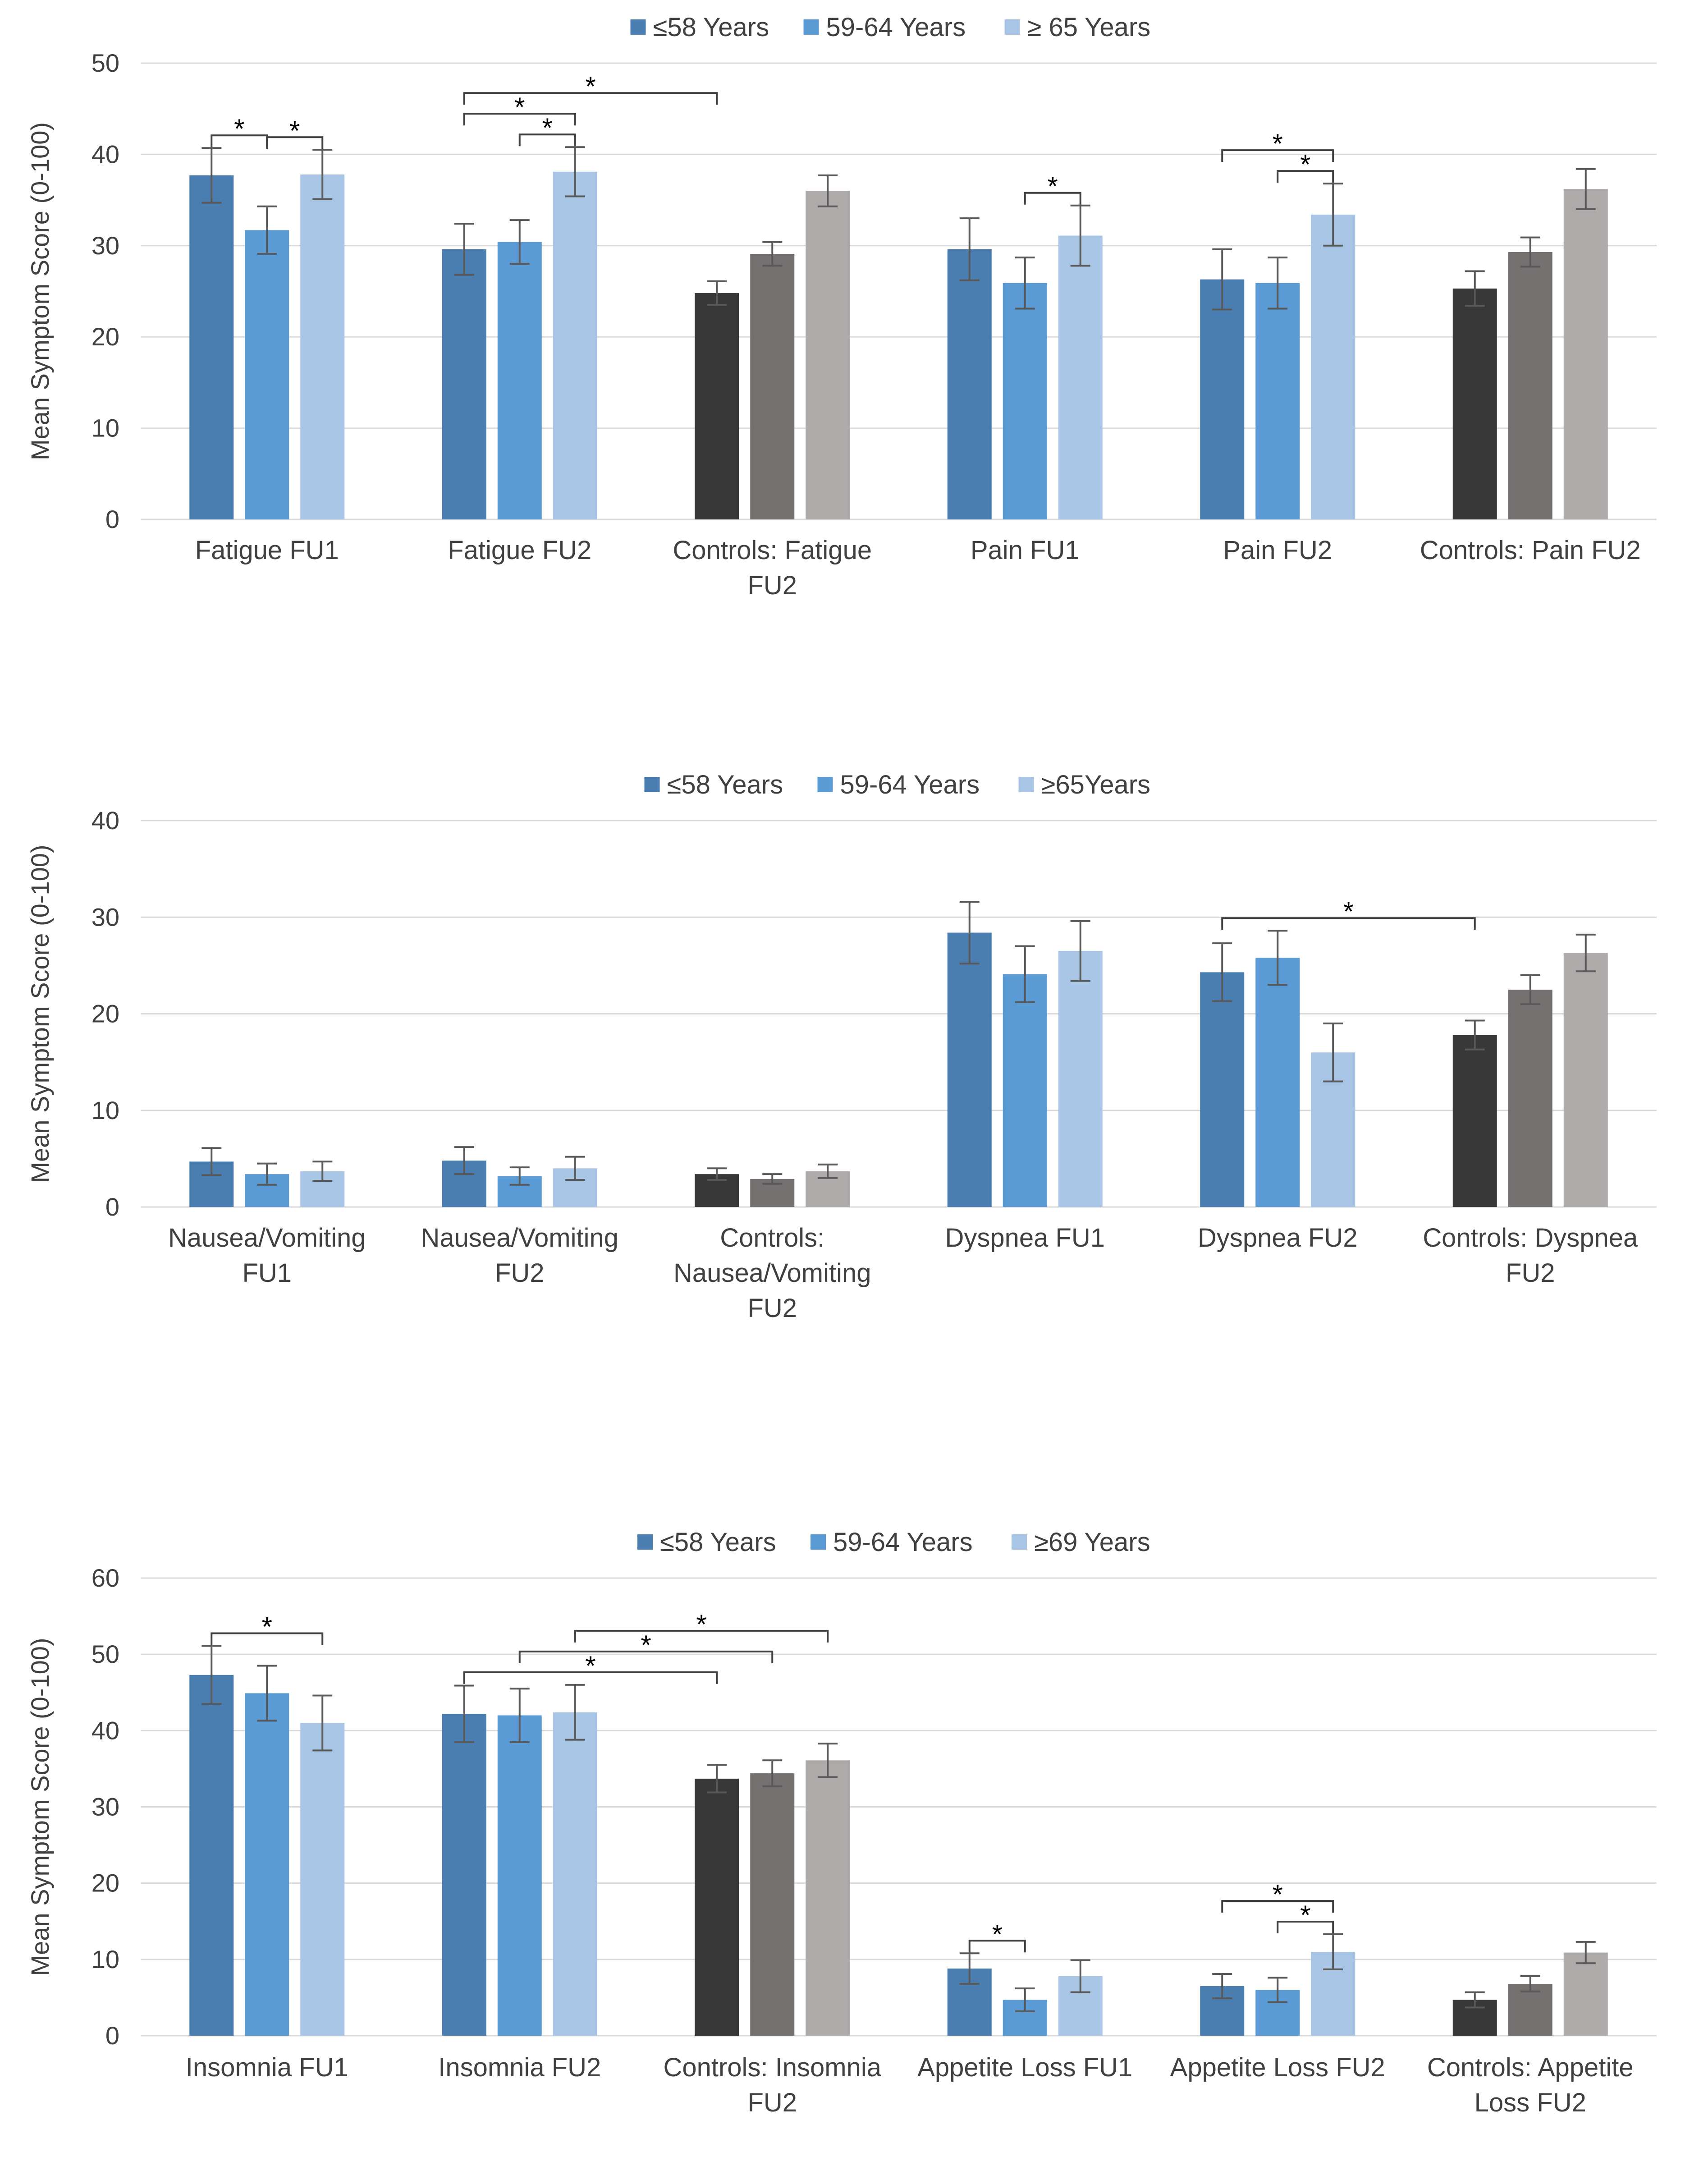 This screenshot has height=2166, width=1708. What do you see at coordinates (267, 550) in the screenshot?
I see `category-label: Fatigue FU1` at bounding box center [267, 550].